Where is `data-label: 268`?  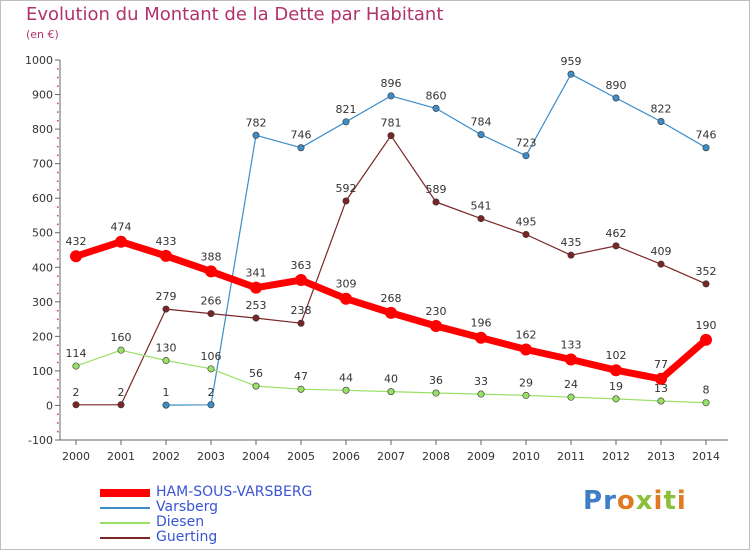
data-label: 268 is located at coordinates (391, 298).